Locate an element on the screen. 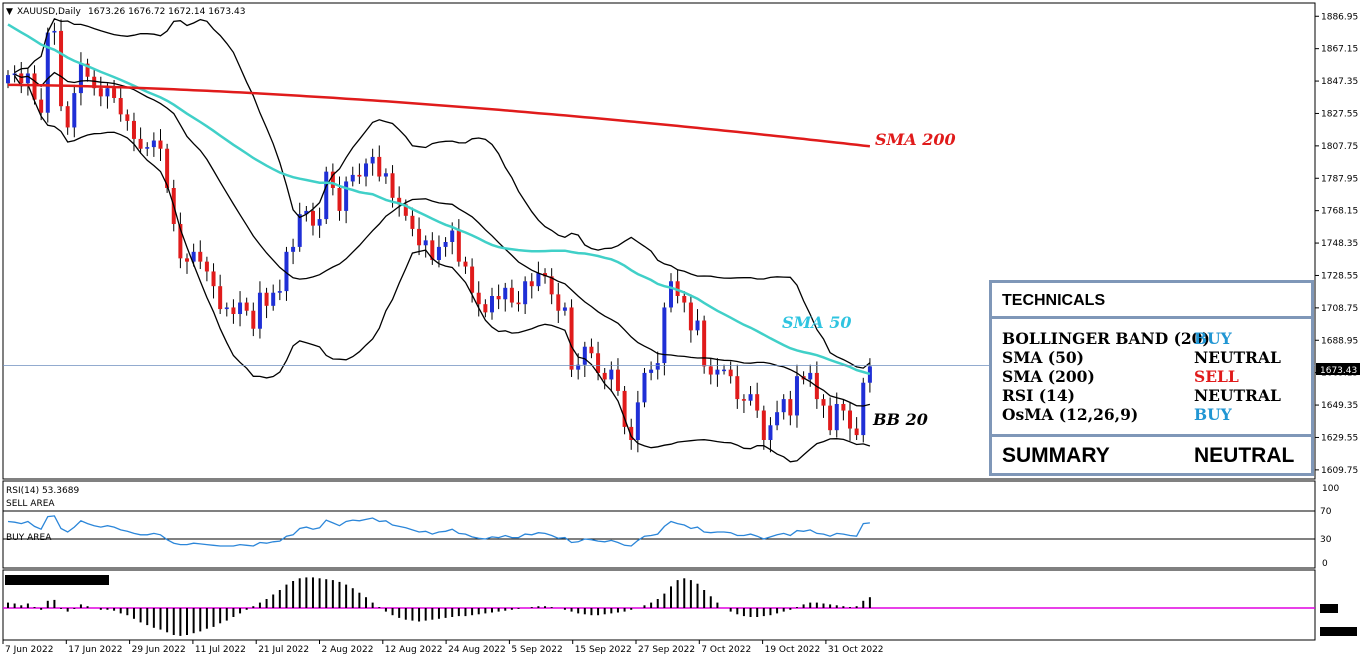  time-tick-label: 21 Jul 2022 is located at coordinates (283, 650).